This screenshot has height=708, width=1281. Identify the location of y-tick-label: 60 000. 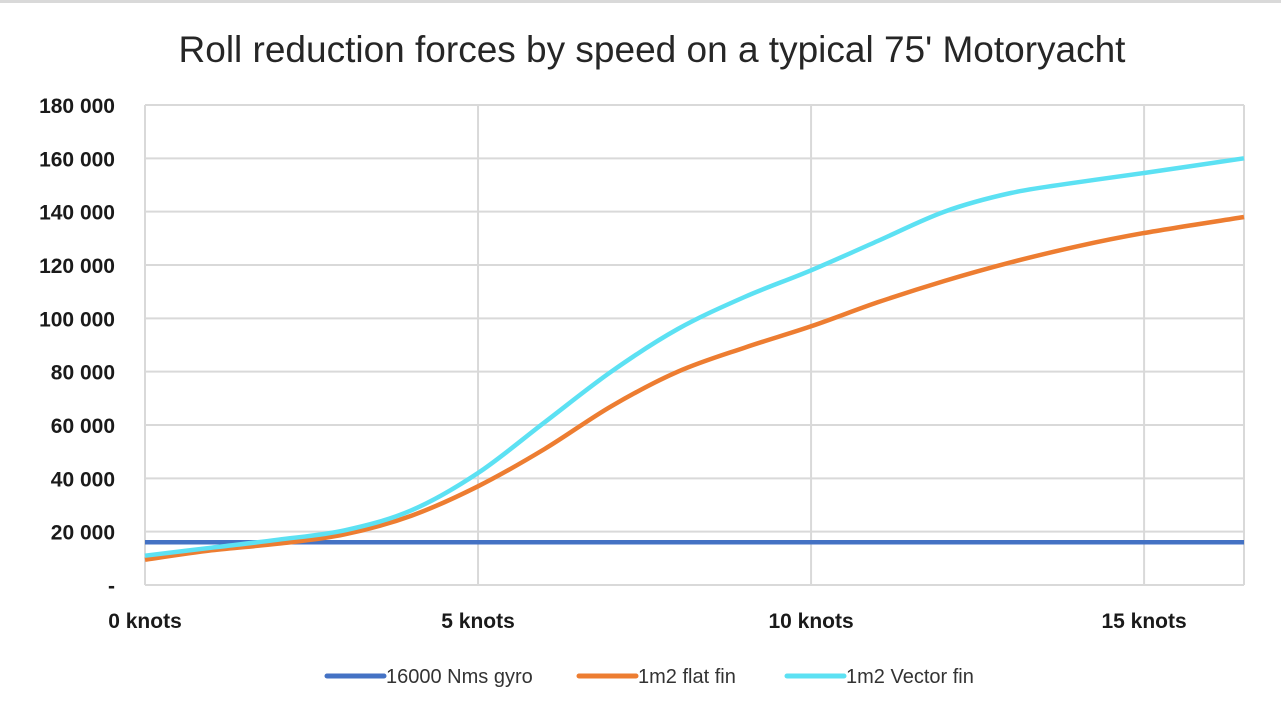
(83, 426).